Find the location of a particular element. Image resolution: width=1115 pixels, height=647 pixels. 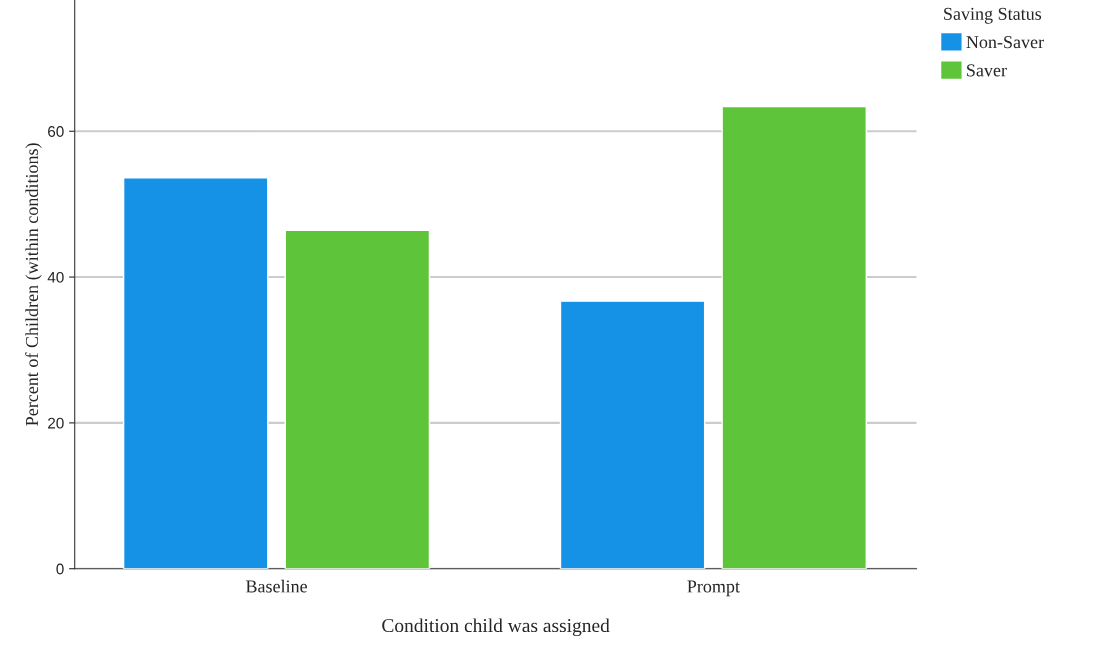

y-tick-label: 40 is located at coordinates (55, 277).